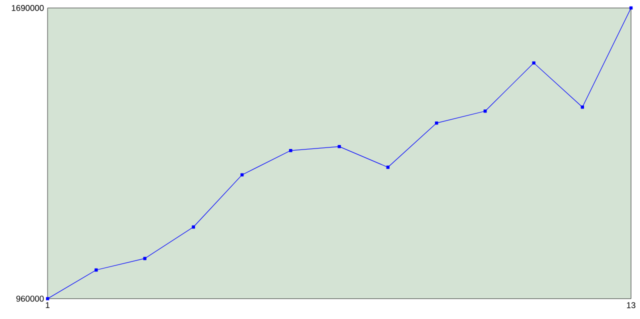 The image size is (640, 319). What do you see at coordinates (30, 299) in the screenshot?
I see `y-tick-label: 960000` at bounding box center [30, 299].